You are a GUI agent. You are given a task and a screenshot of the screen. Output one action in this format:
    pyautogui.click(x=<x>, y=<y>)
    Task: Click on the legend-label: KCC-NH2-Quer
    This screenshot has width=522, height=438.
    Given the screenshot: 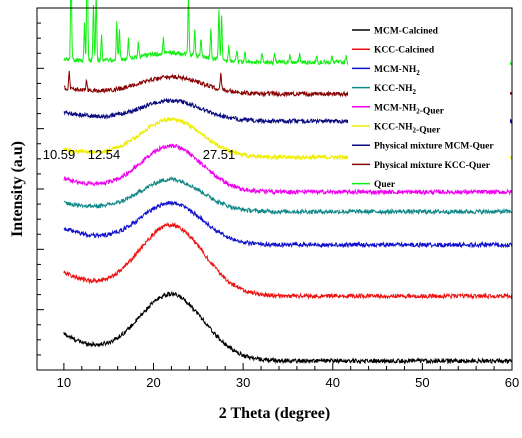 What is the action you would take?
    pyautogui.click(x=407, y=129)
    